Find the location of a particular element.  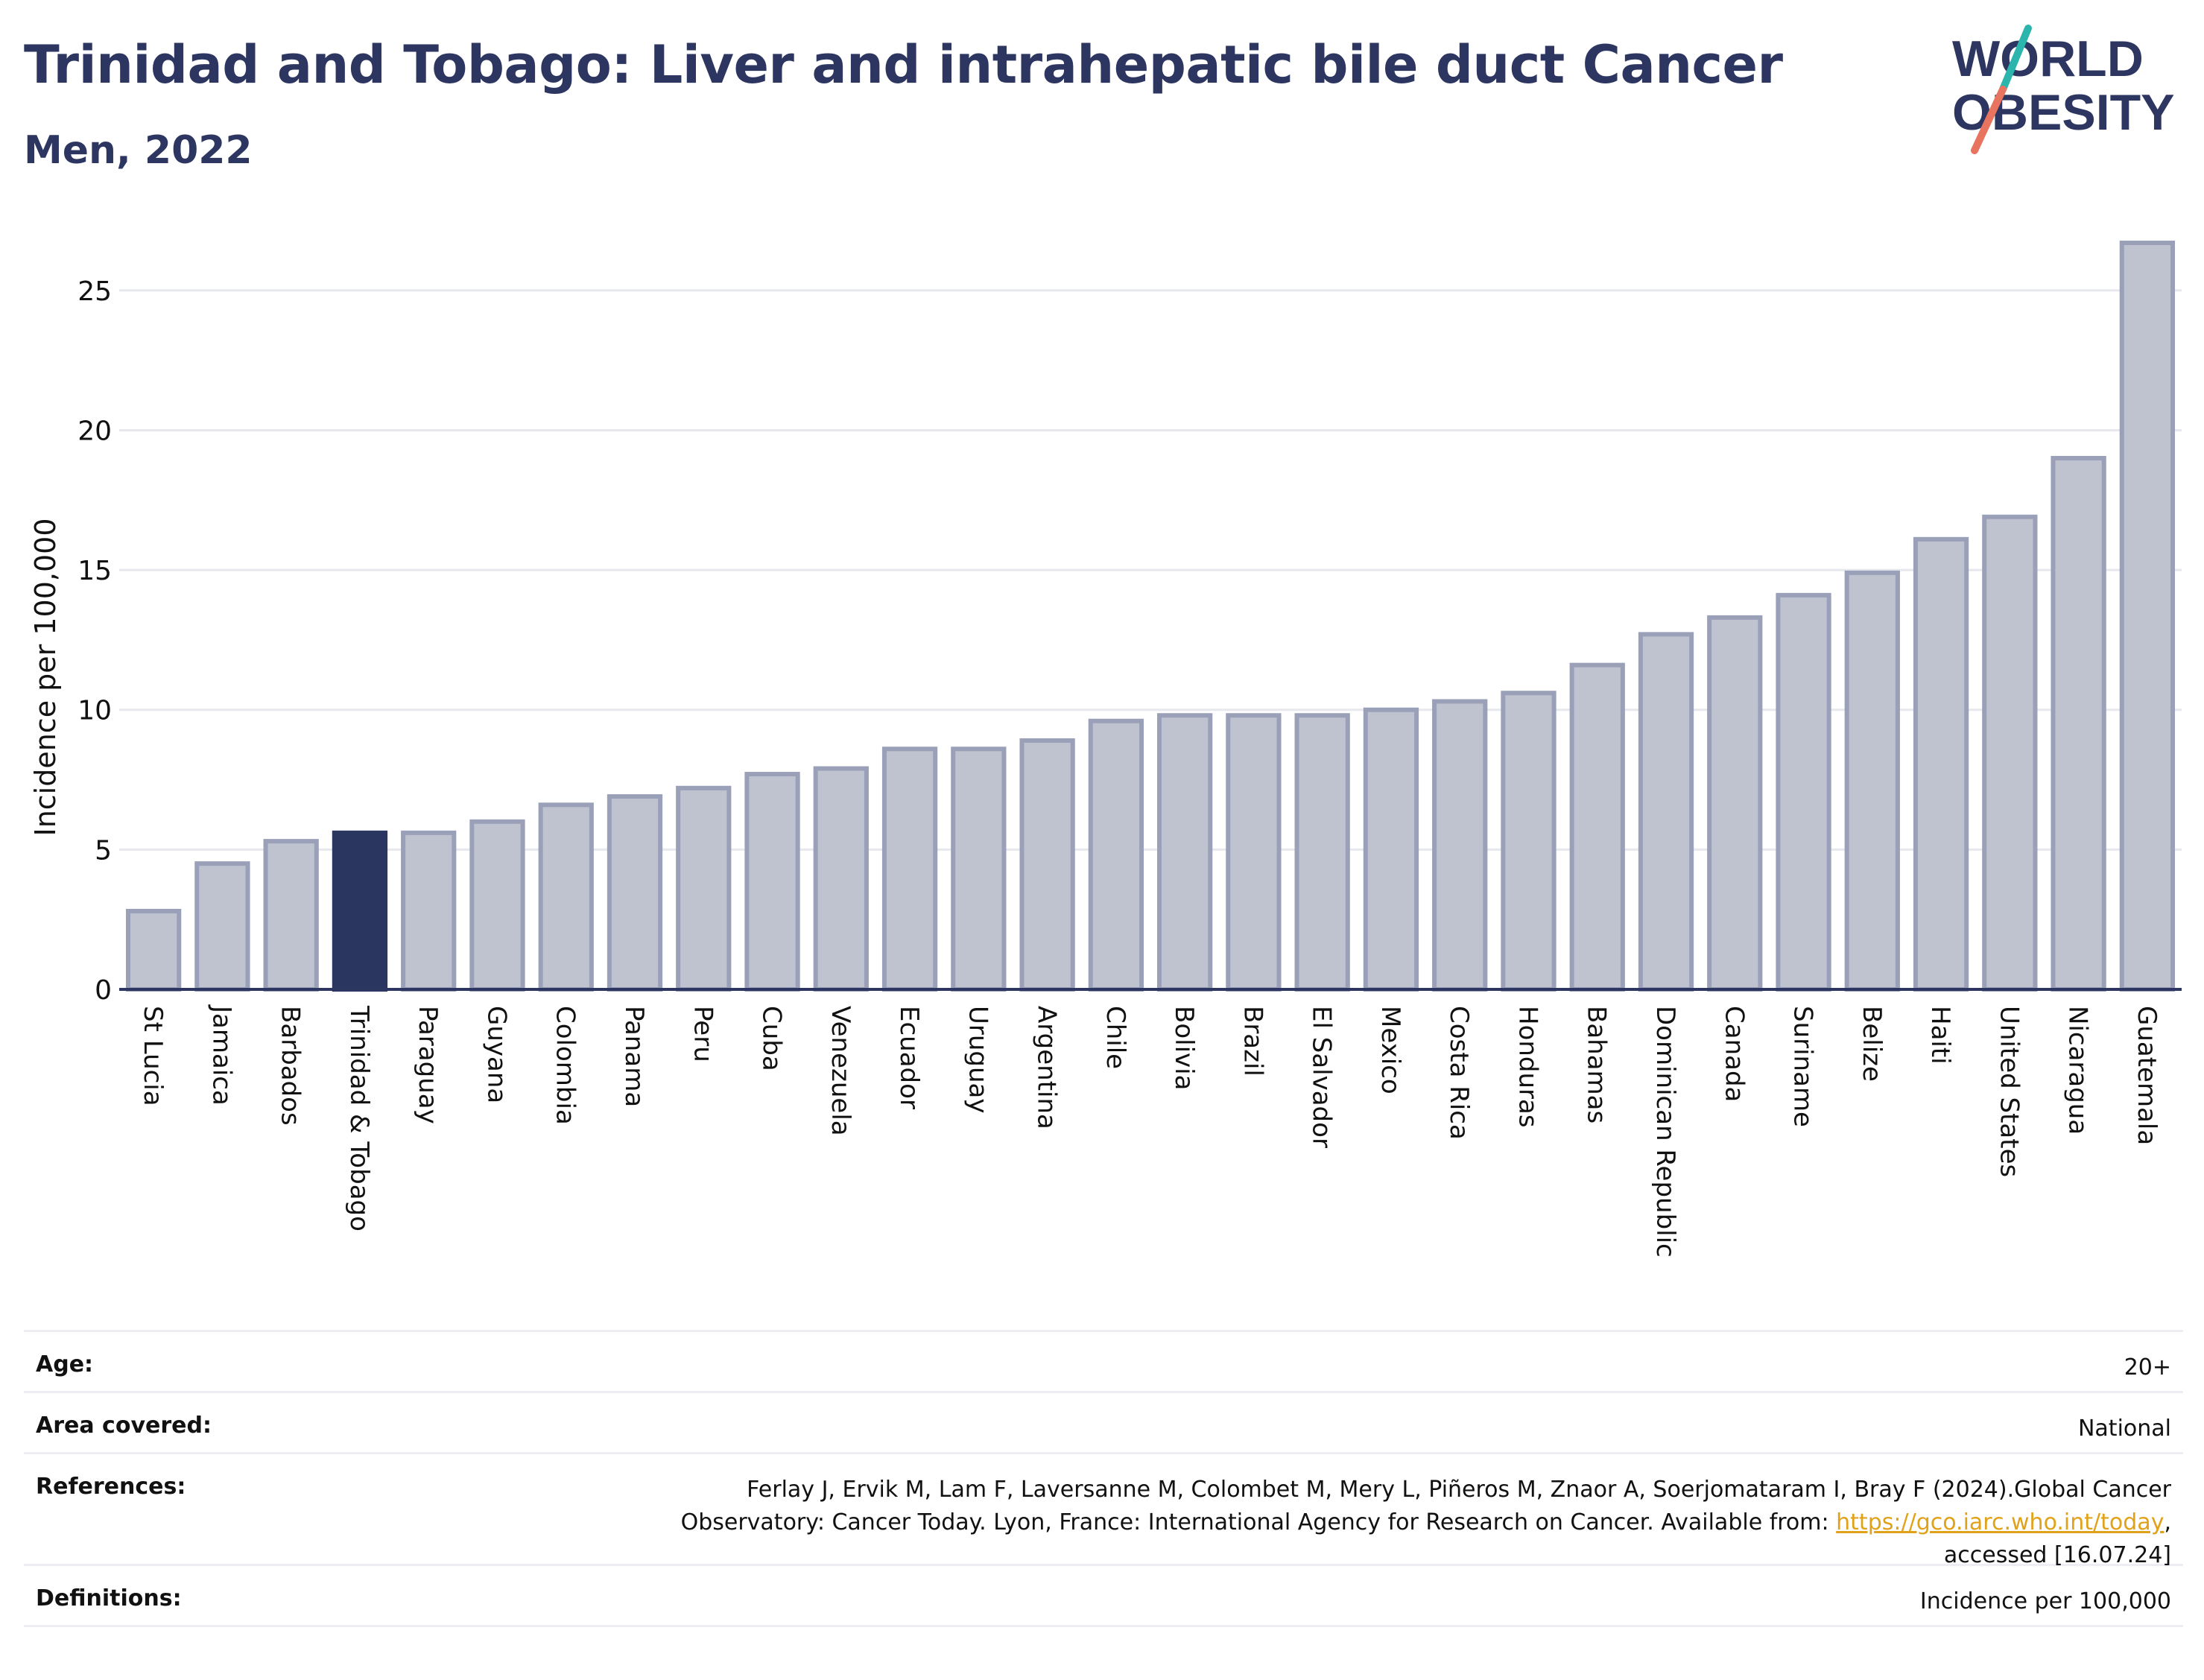

bar-honduras is located at coordinates (1529, 841).